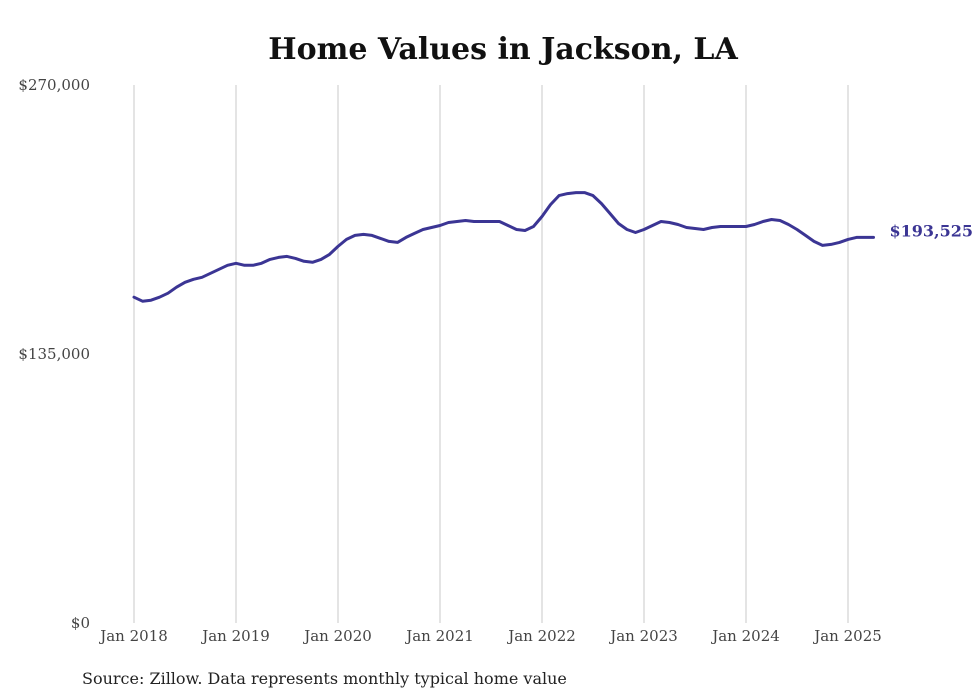 This screenshot has width=980, height=699. Describe the element at coordinates (745, 636) in the screenshot. I see `x-tick-label: Jan 2024` at that location.